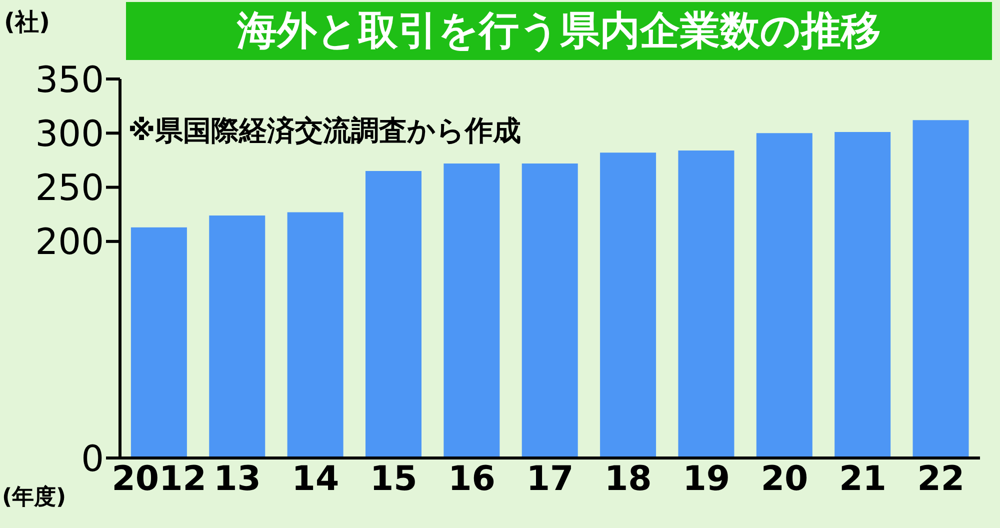 This screenshot has height=528, width=1000. I want to click on y-tick-label: 200, so click(69, 243).